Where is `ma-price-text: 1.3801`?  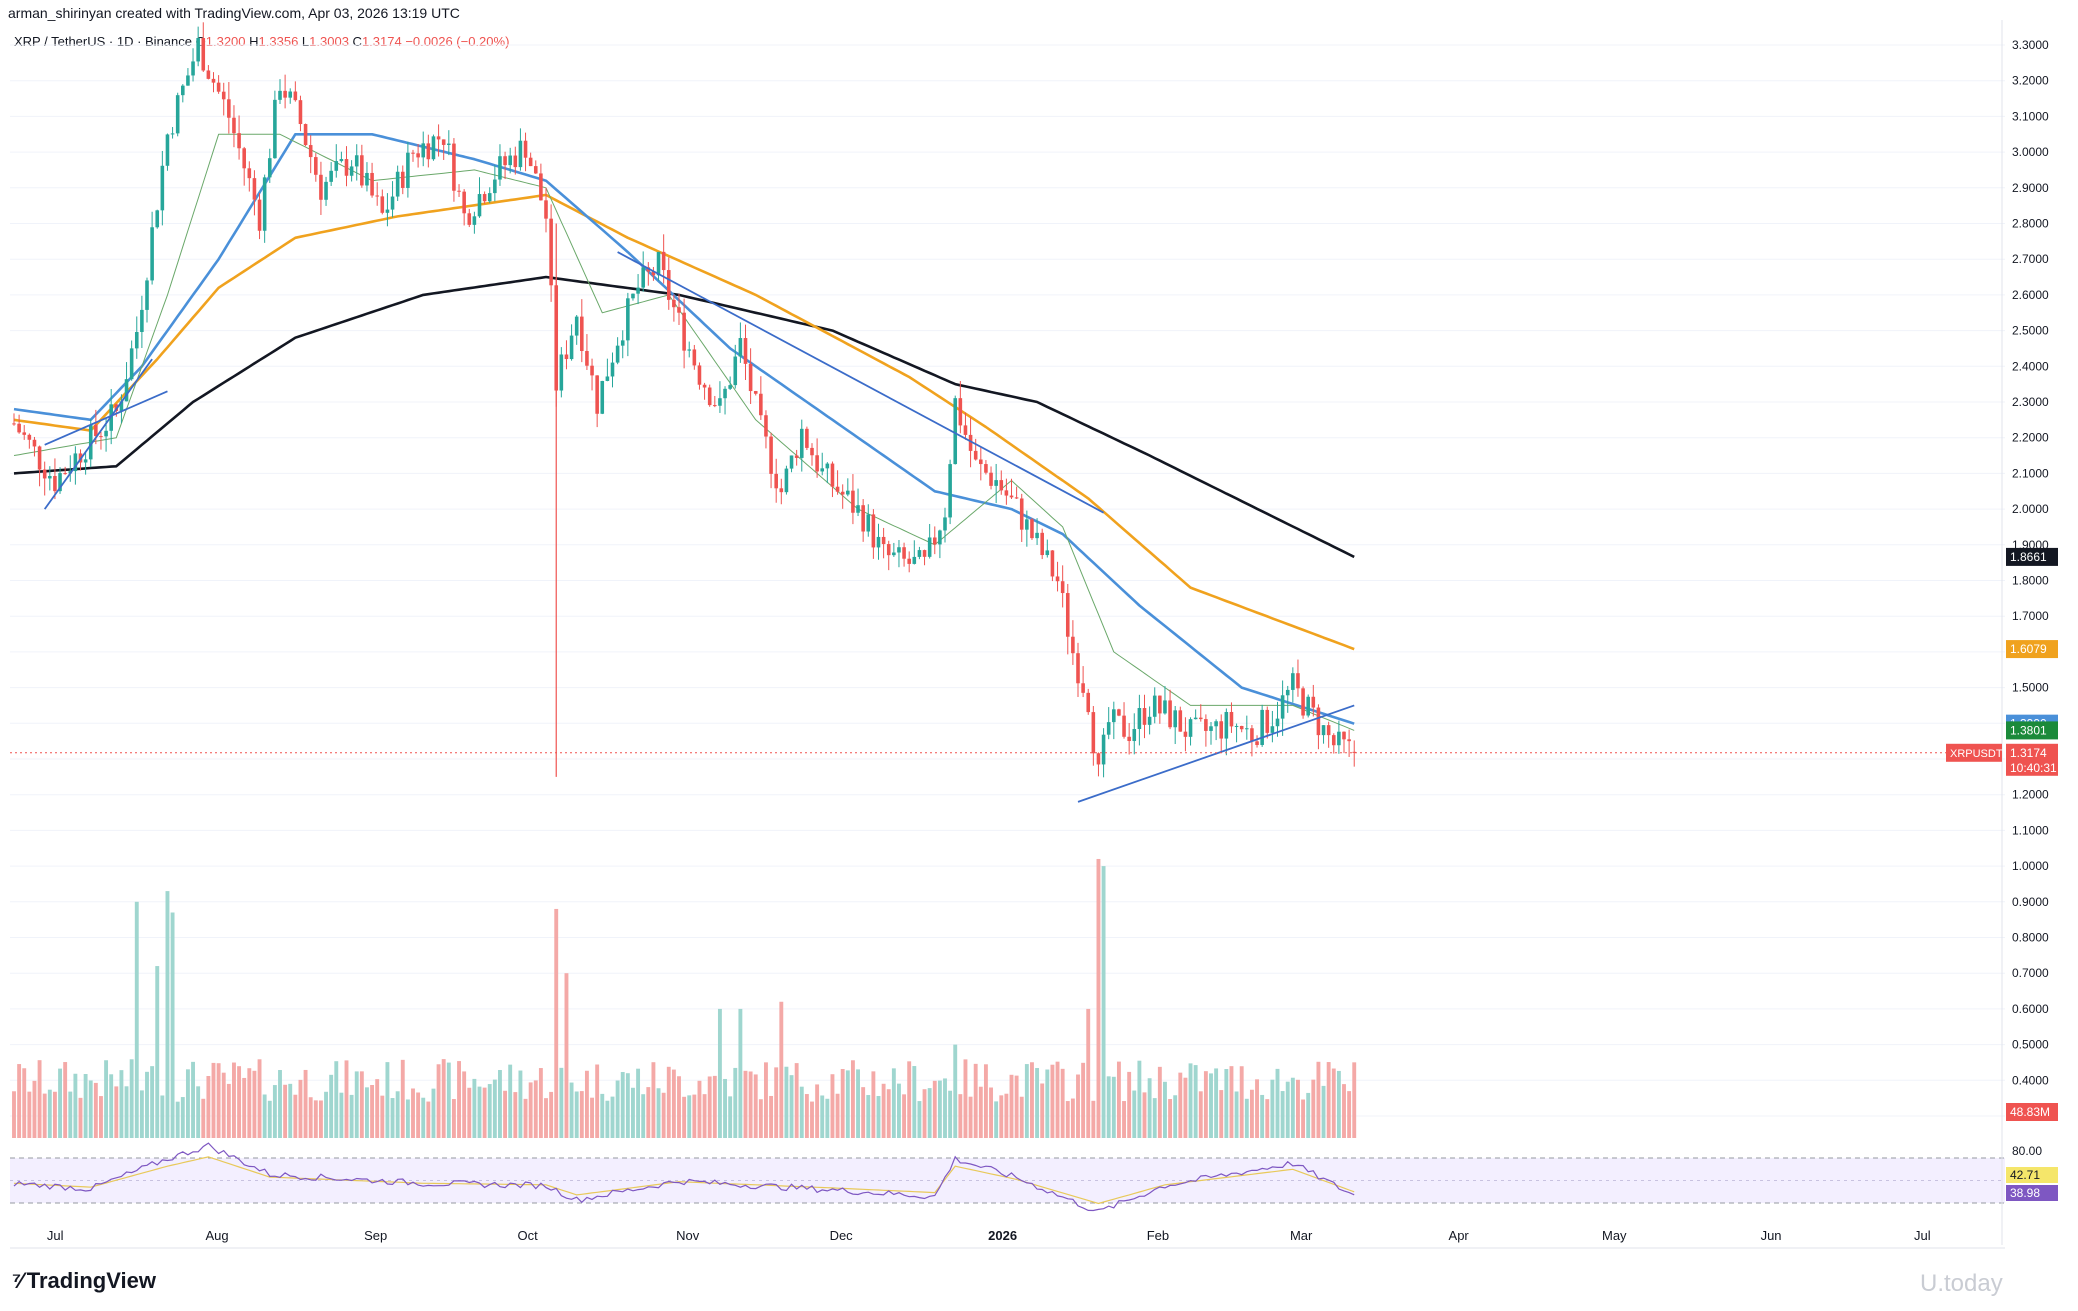
ma-price-text: 1.3801 is located at coordinates (2028, 730).